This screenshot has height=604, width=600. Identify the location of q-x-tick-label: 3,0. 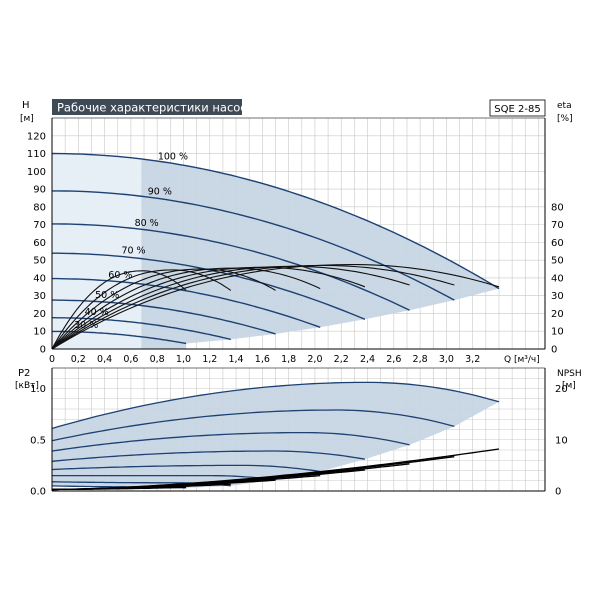
(446, 359).